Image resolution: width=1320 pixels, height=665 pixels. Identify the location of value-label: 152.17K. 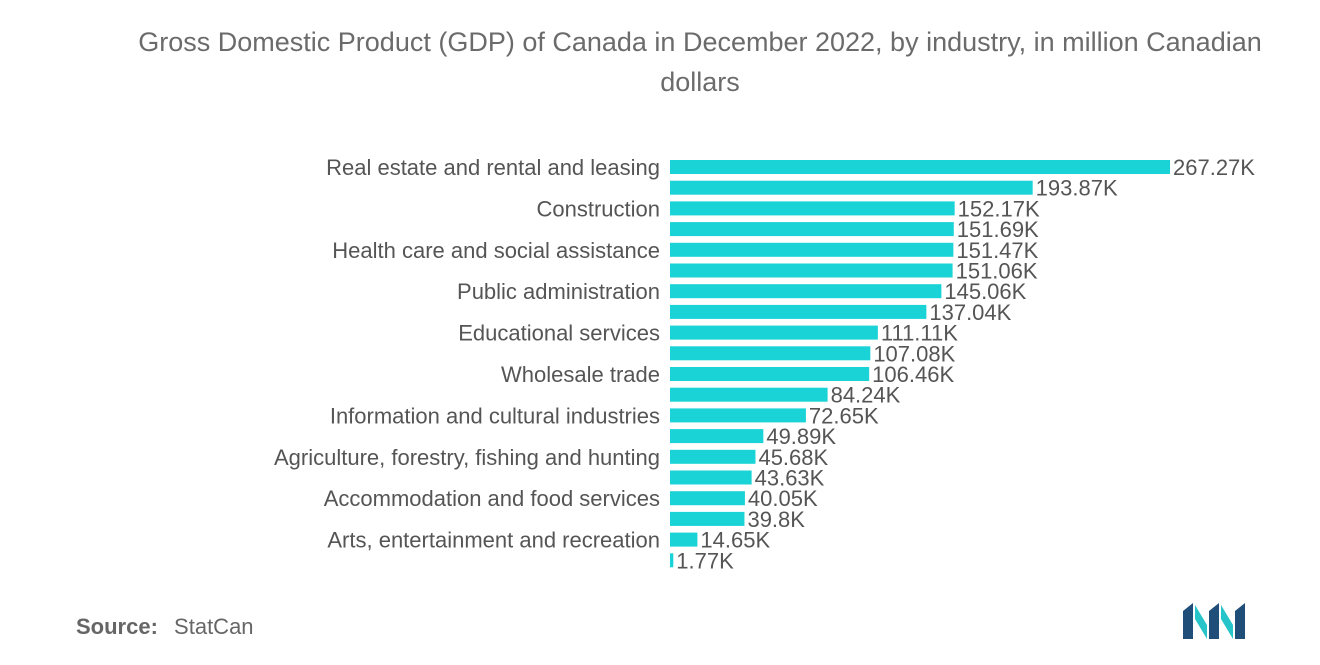
(999, 208).